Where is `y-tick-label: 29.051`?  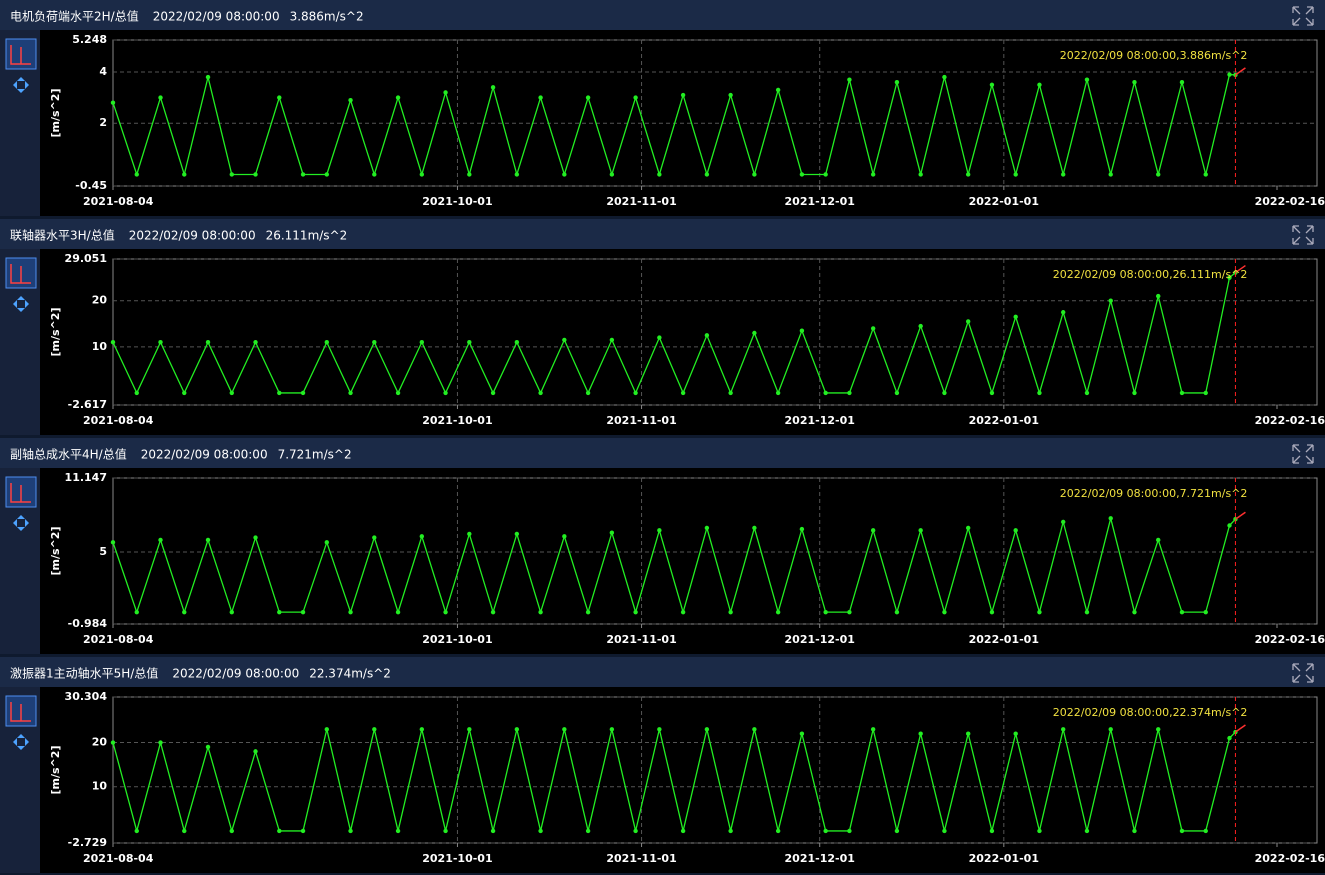
y-tick-label: 29.051 is located at coordinates (86, 258).